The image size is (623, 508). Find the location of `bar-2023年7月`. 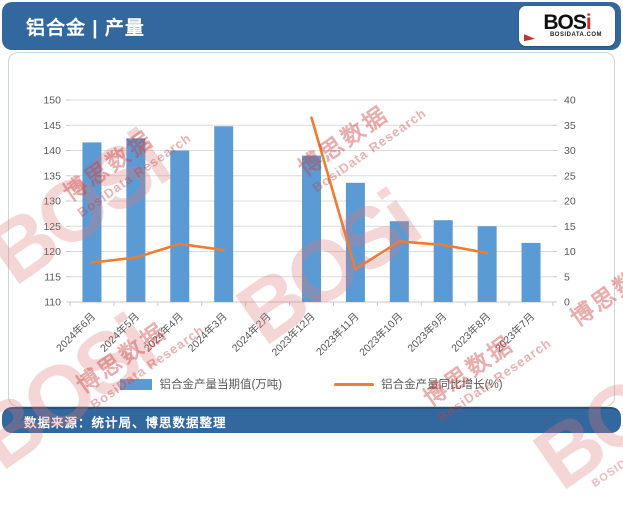

bar-2023年7月 is located at coordinates (531, 272).